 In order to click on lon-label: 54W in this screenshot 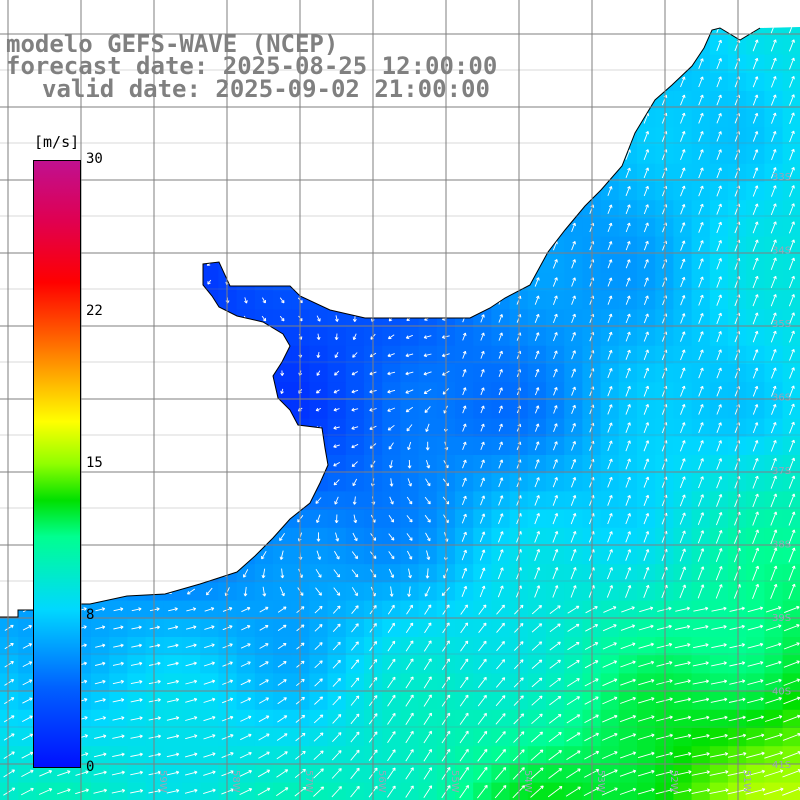, I will do `click(527, 781)`.